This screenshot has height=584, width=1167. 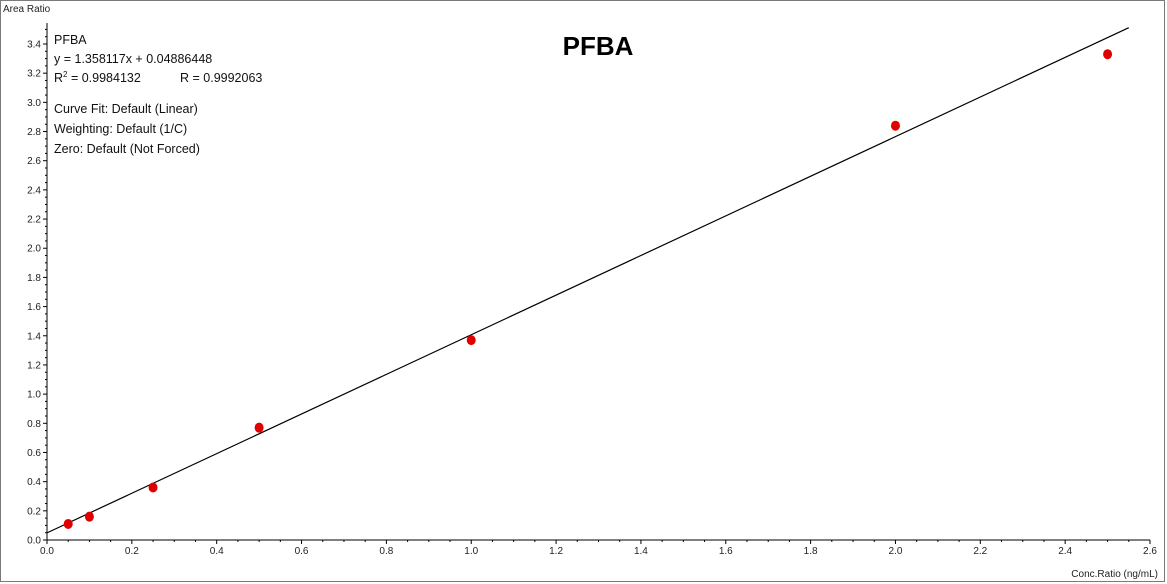 What do you see at coordinates (471, 551) in the screenshot?
I see `x-tick-label: 1.0` at bounding box center [471, 551].